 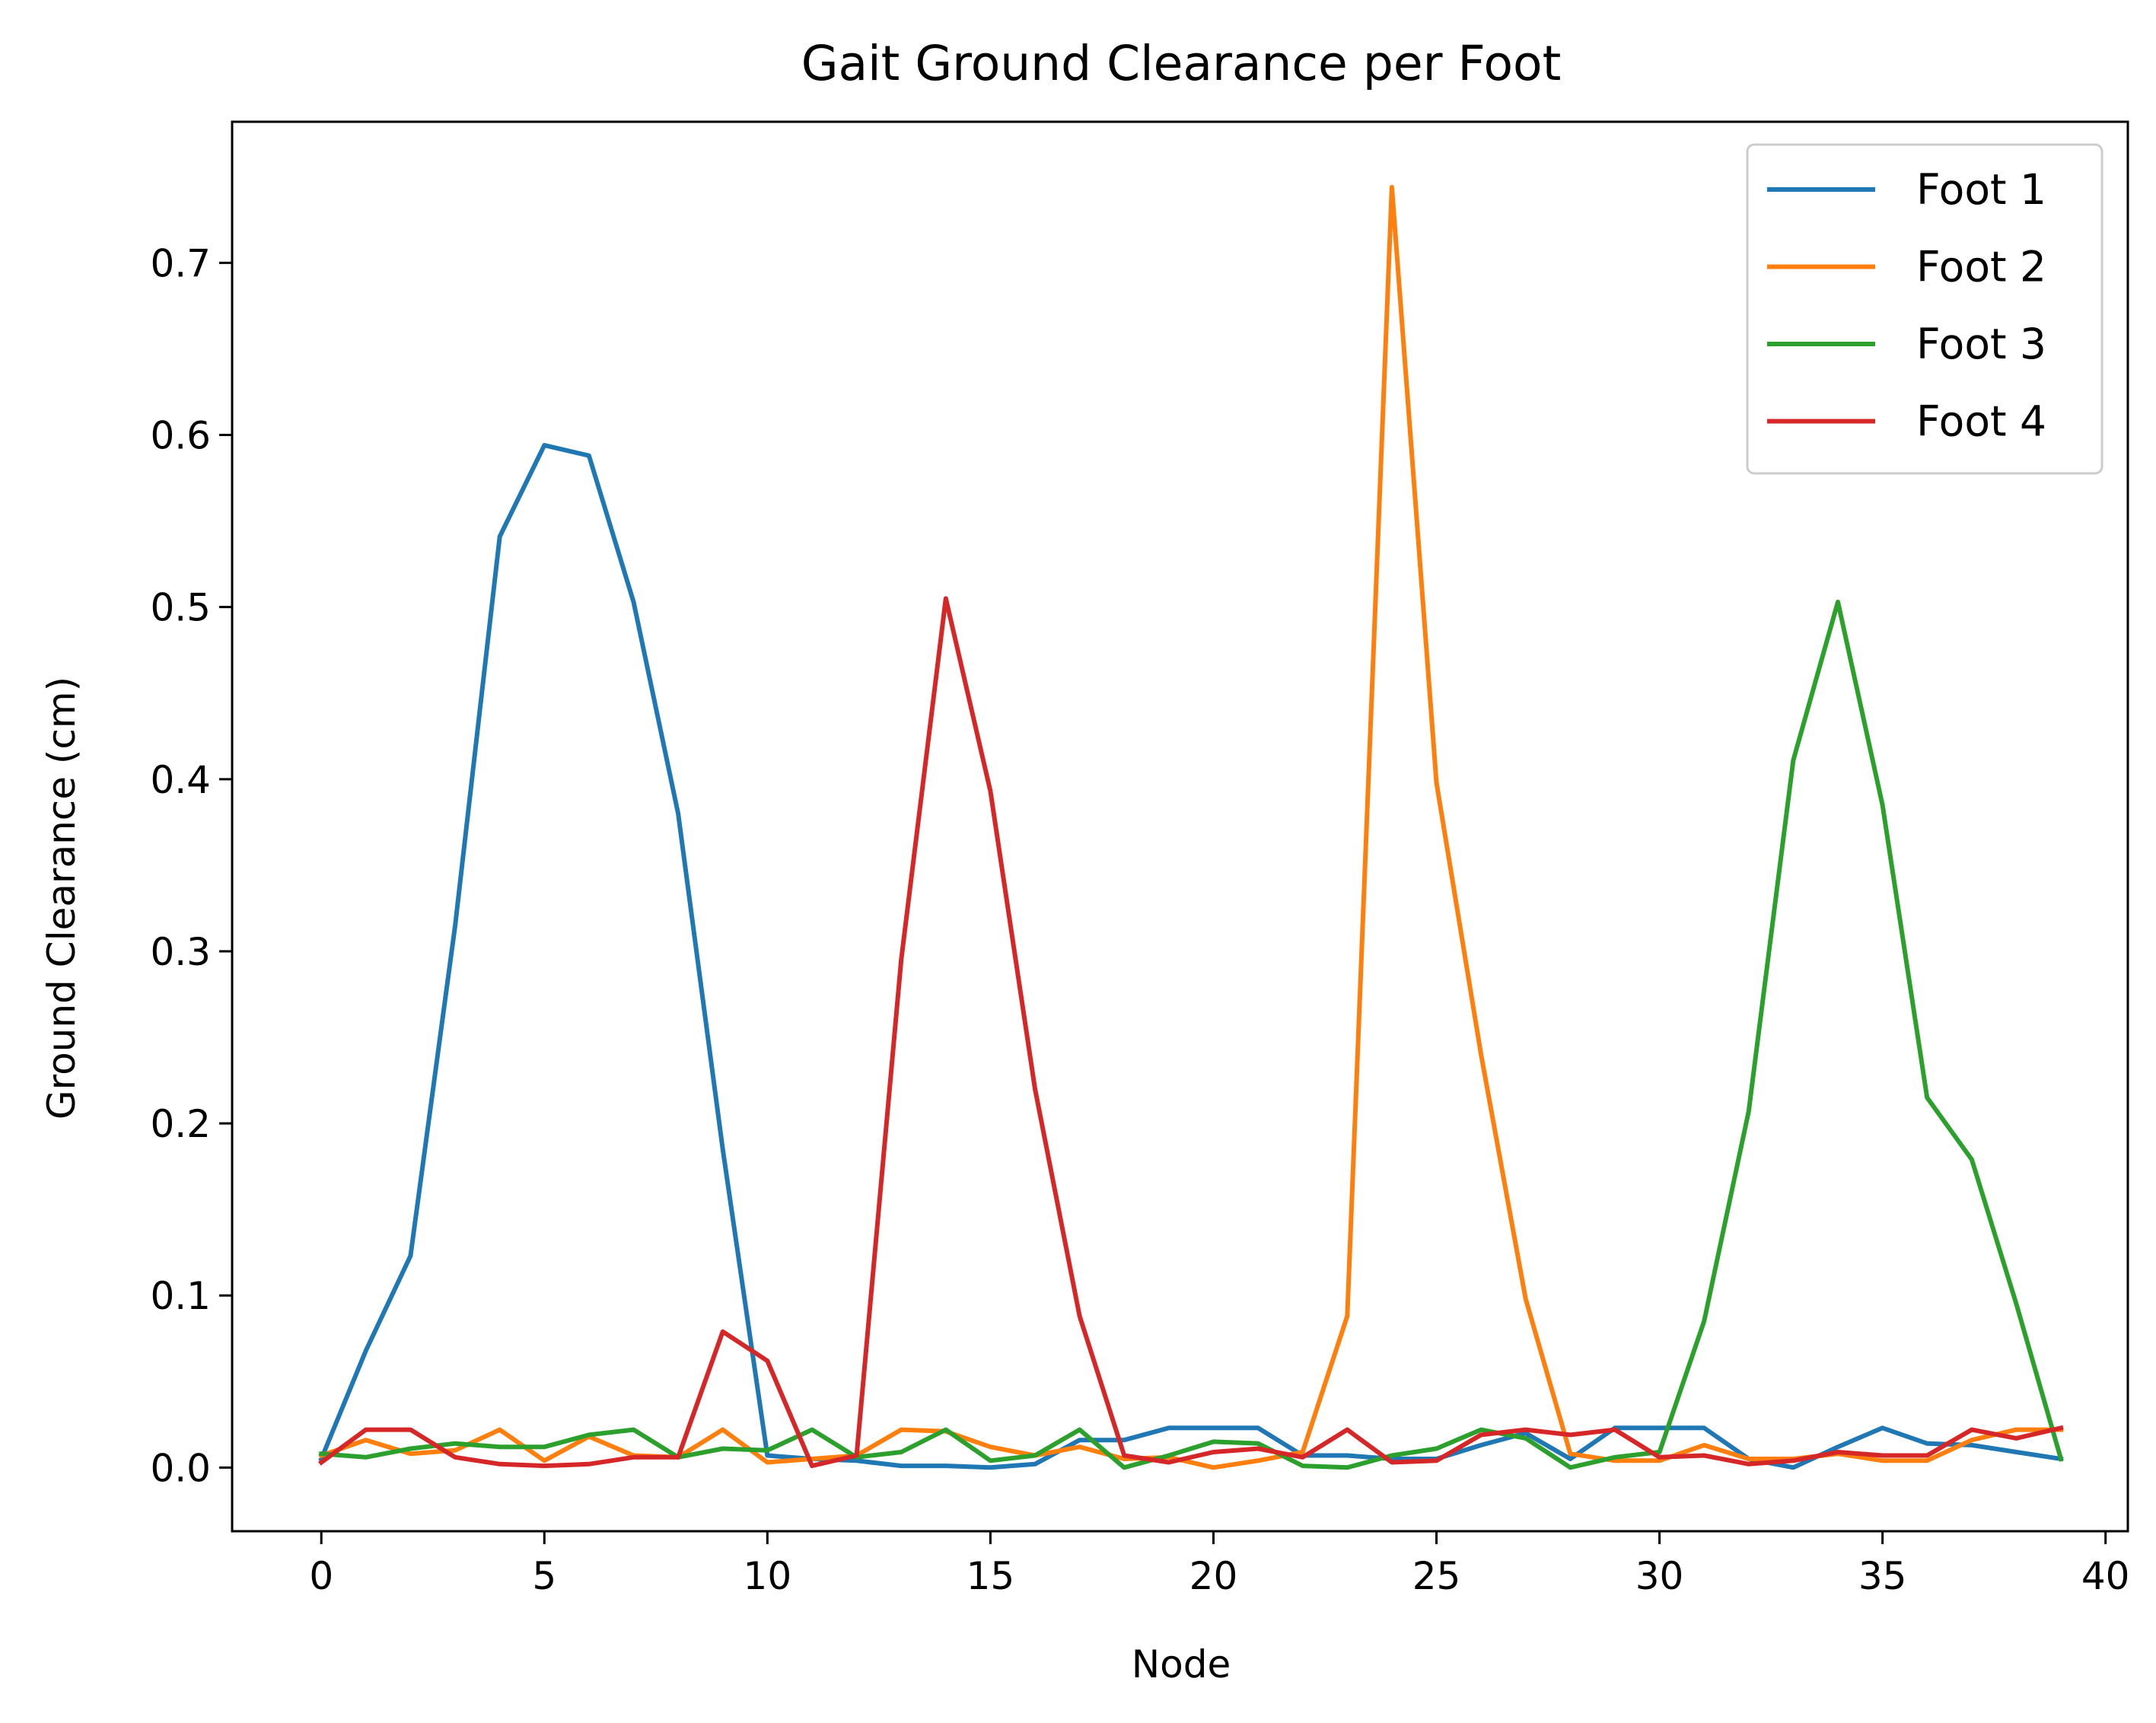 What do you see at coordinates (1883, 1576) in the screenshot?
I see `x-tick-label: 35` at bounding box center [1883, 1576].